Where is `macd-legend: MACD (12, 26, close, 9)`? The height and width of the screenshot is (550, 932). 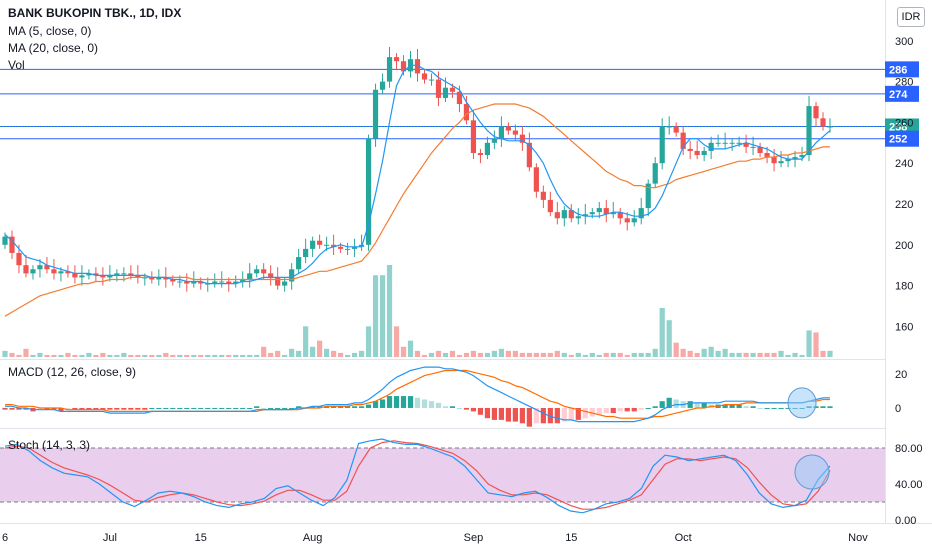
macd-legend: MACD (12, 26, close, 9) is located at coordinates (72, 372).